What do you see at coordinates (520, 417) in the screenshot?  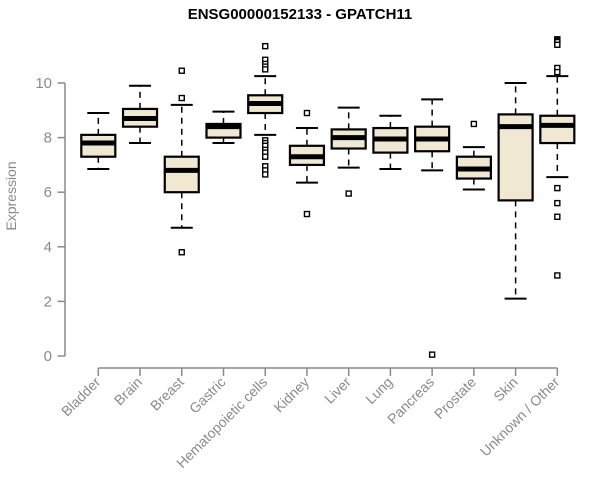 I see `svg-text: Unknown / Other` at bounding box center [520, 417].